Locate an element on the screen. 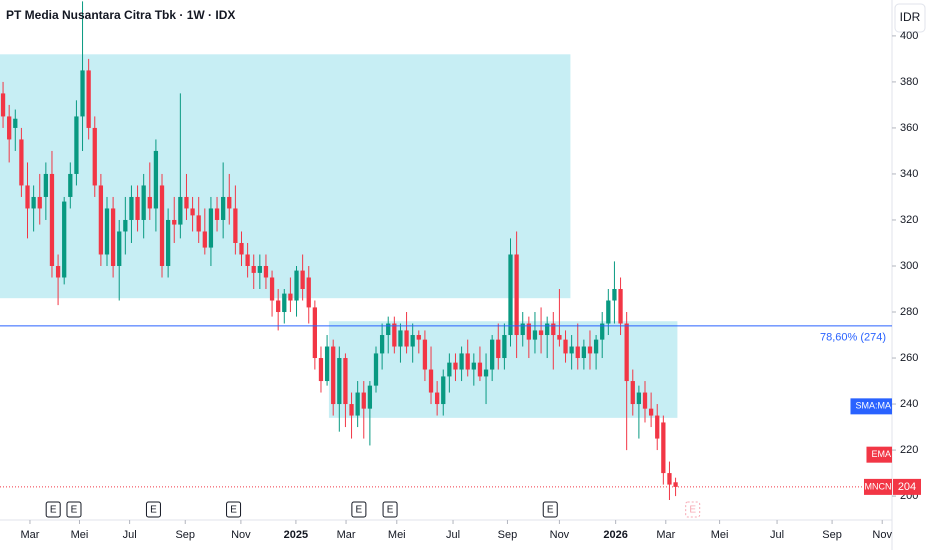  indicator-label: SMA:MA is located at coordinates (873, 406).